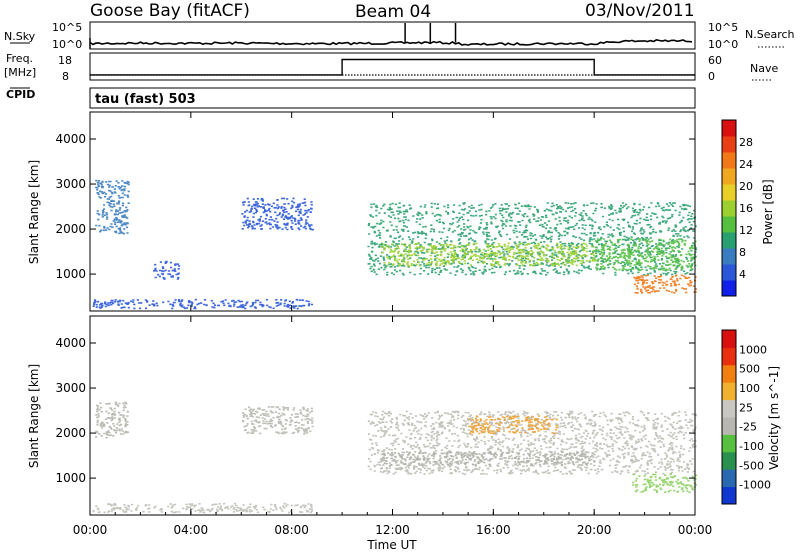  Describe the element at coordinates (70, 343) in the screenshot. I see `velocity-ytick-label-3: 4000` at that location.